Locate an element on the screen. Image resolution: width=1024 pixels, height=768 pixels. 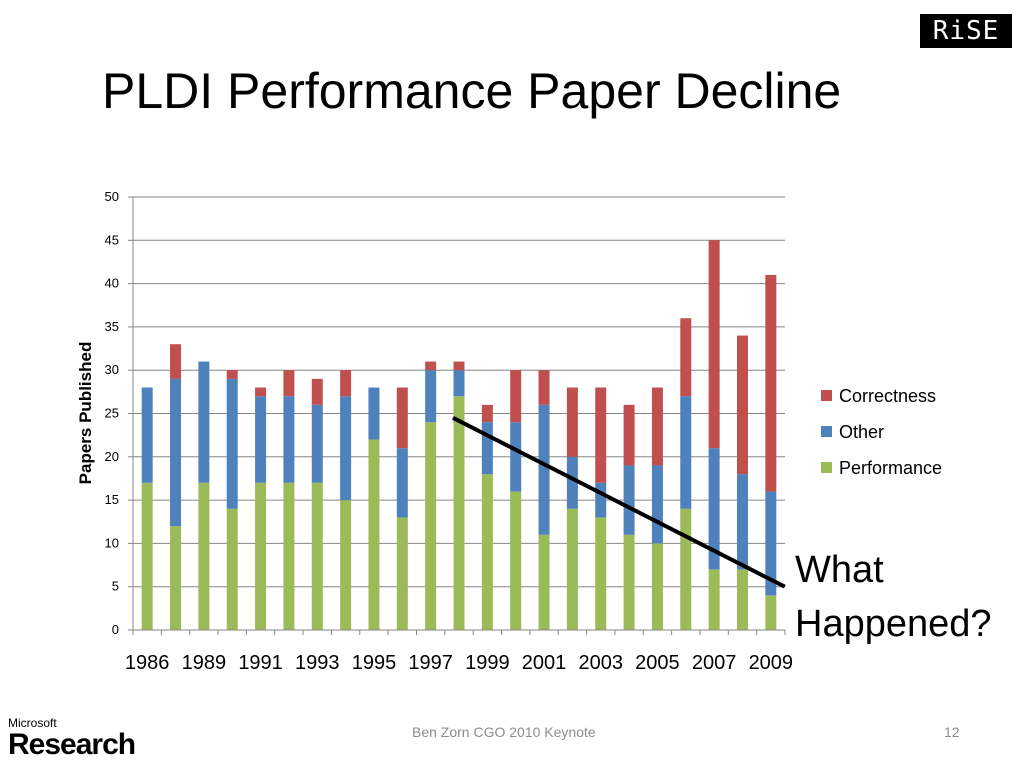
bar-correctness-1992 is located at coordinates (289, 383).